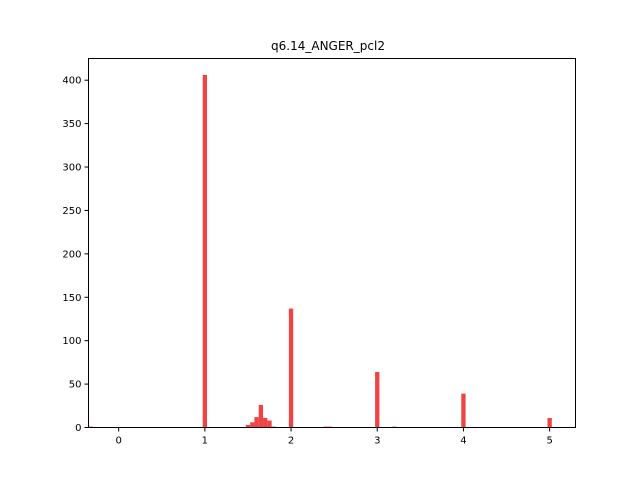 The height and width of the screenshot is (480, 640). Describe the element at coordinates (71, 341) in the screenshot. I see `y-tick-label: 100` at that location.